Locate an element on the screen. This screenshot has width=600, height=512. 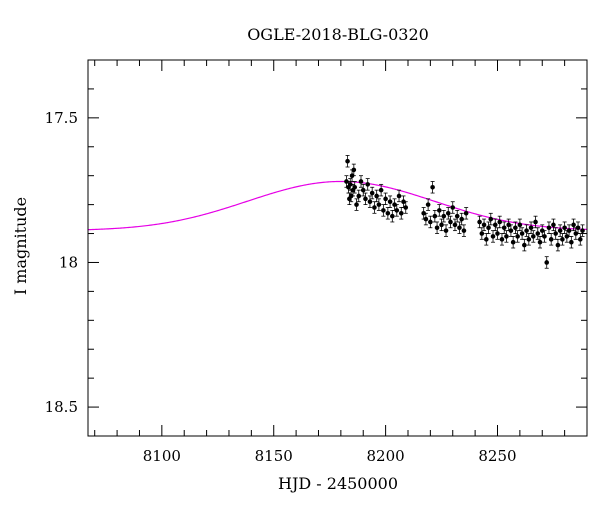
y-tick-label: 17.5 is located at coordinates (61, 118).